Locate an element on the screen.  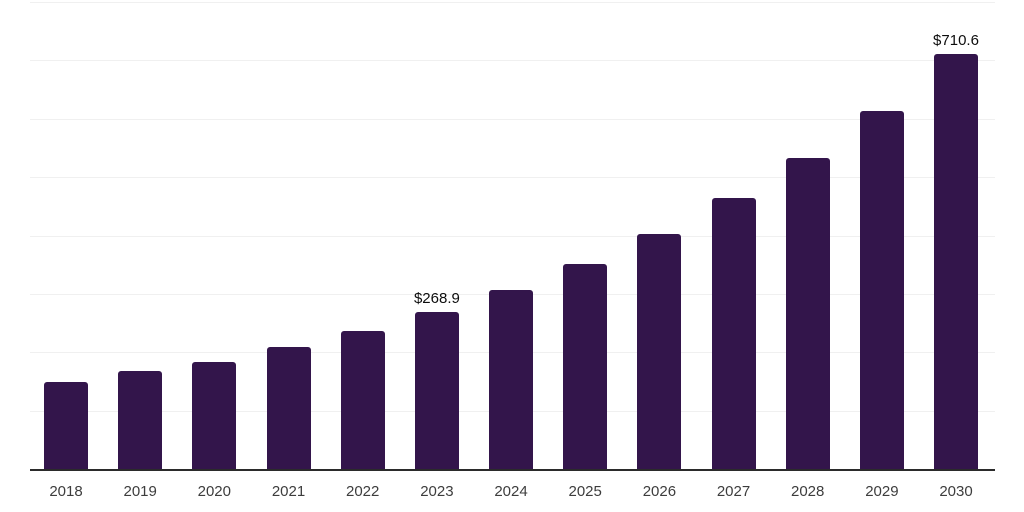
bar-2029 is located at coordinates (881, 289).